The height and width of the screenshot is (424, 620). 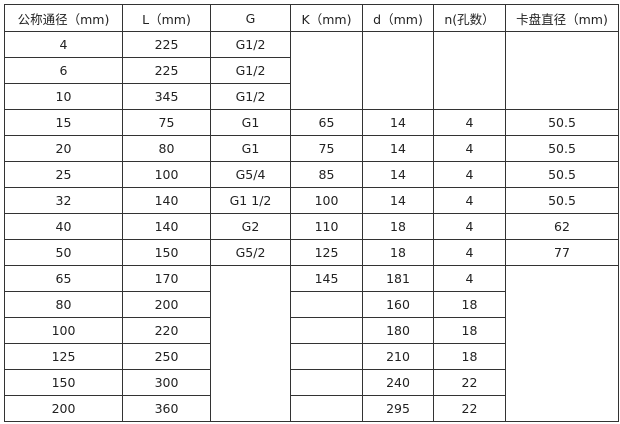 What do you see at coordinates (166, 18) in the screenshot?
I see `column-header: L（mm)` at bounding box center [166, 18].